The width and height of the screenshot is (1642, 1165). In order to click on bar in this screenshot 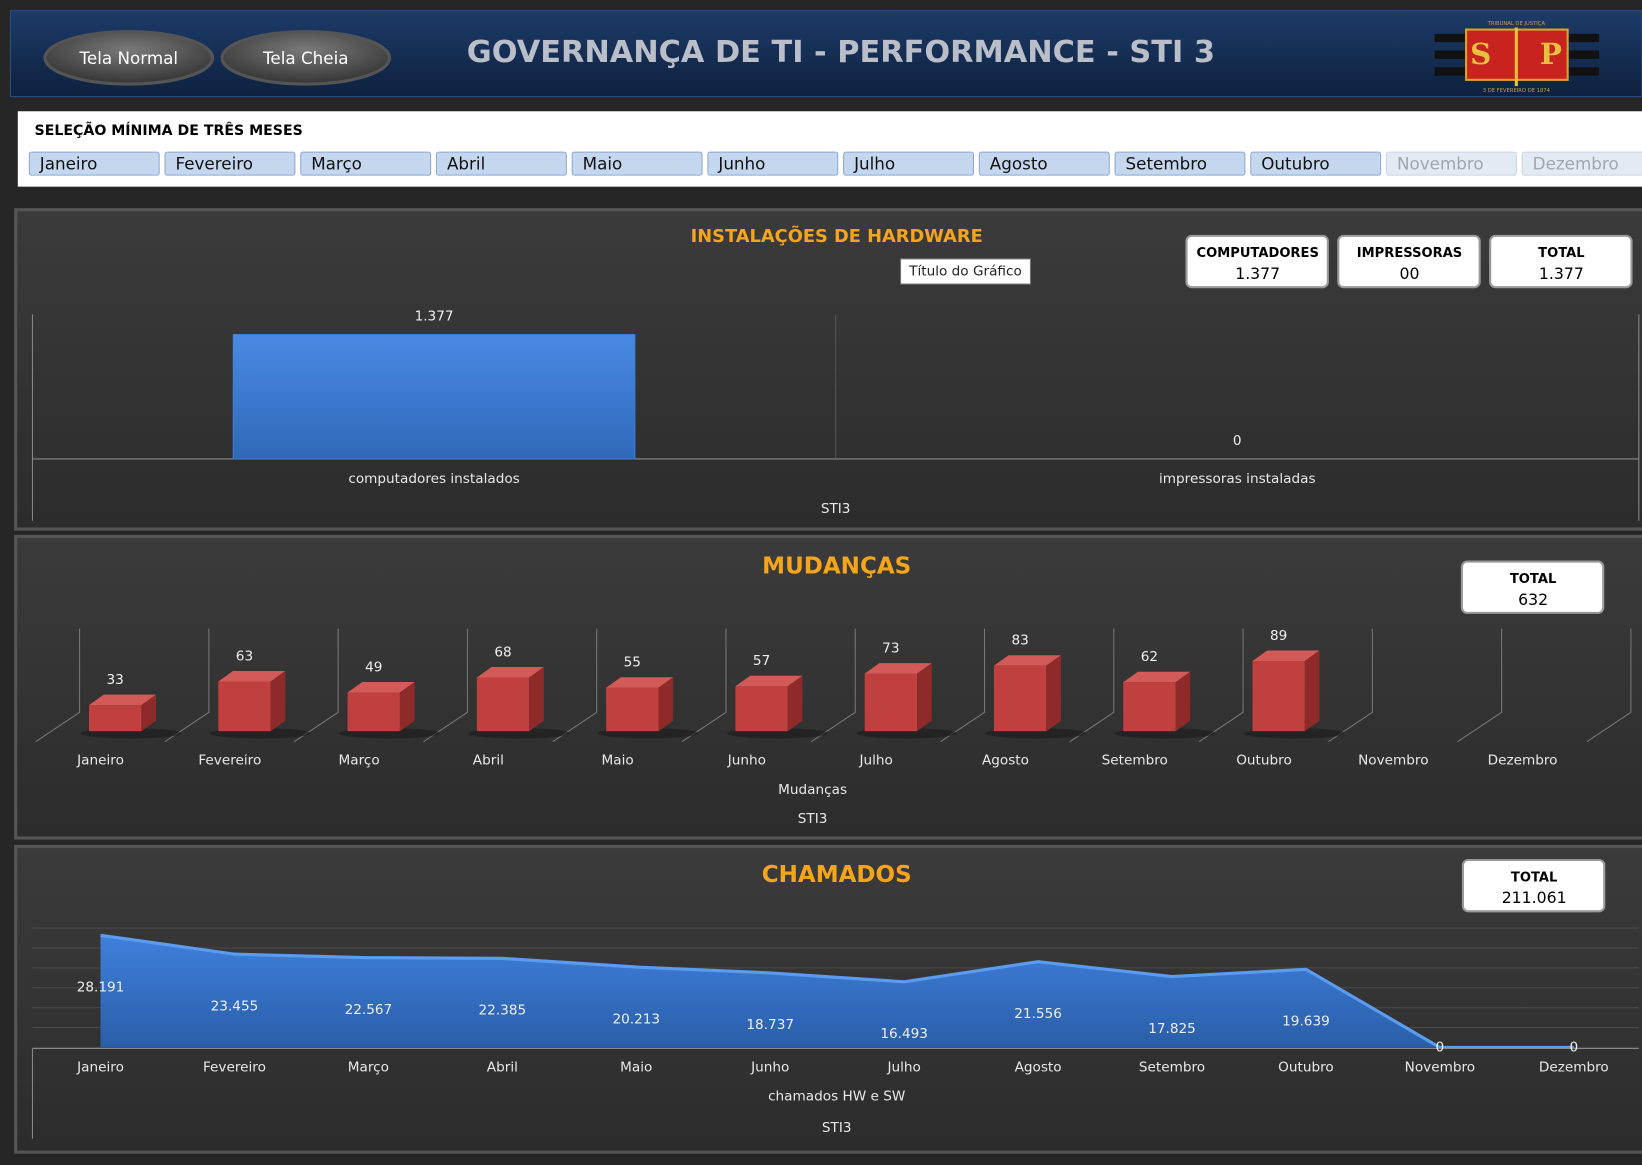, I will do `click(434, 397)`.